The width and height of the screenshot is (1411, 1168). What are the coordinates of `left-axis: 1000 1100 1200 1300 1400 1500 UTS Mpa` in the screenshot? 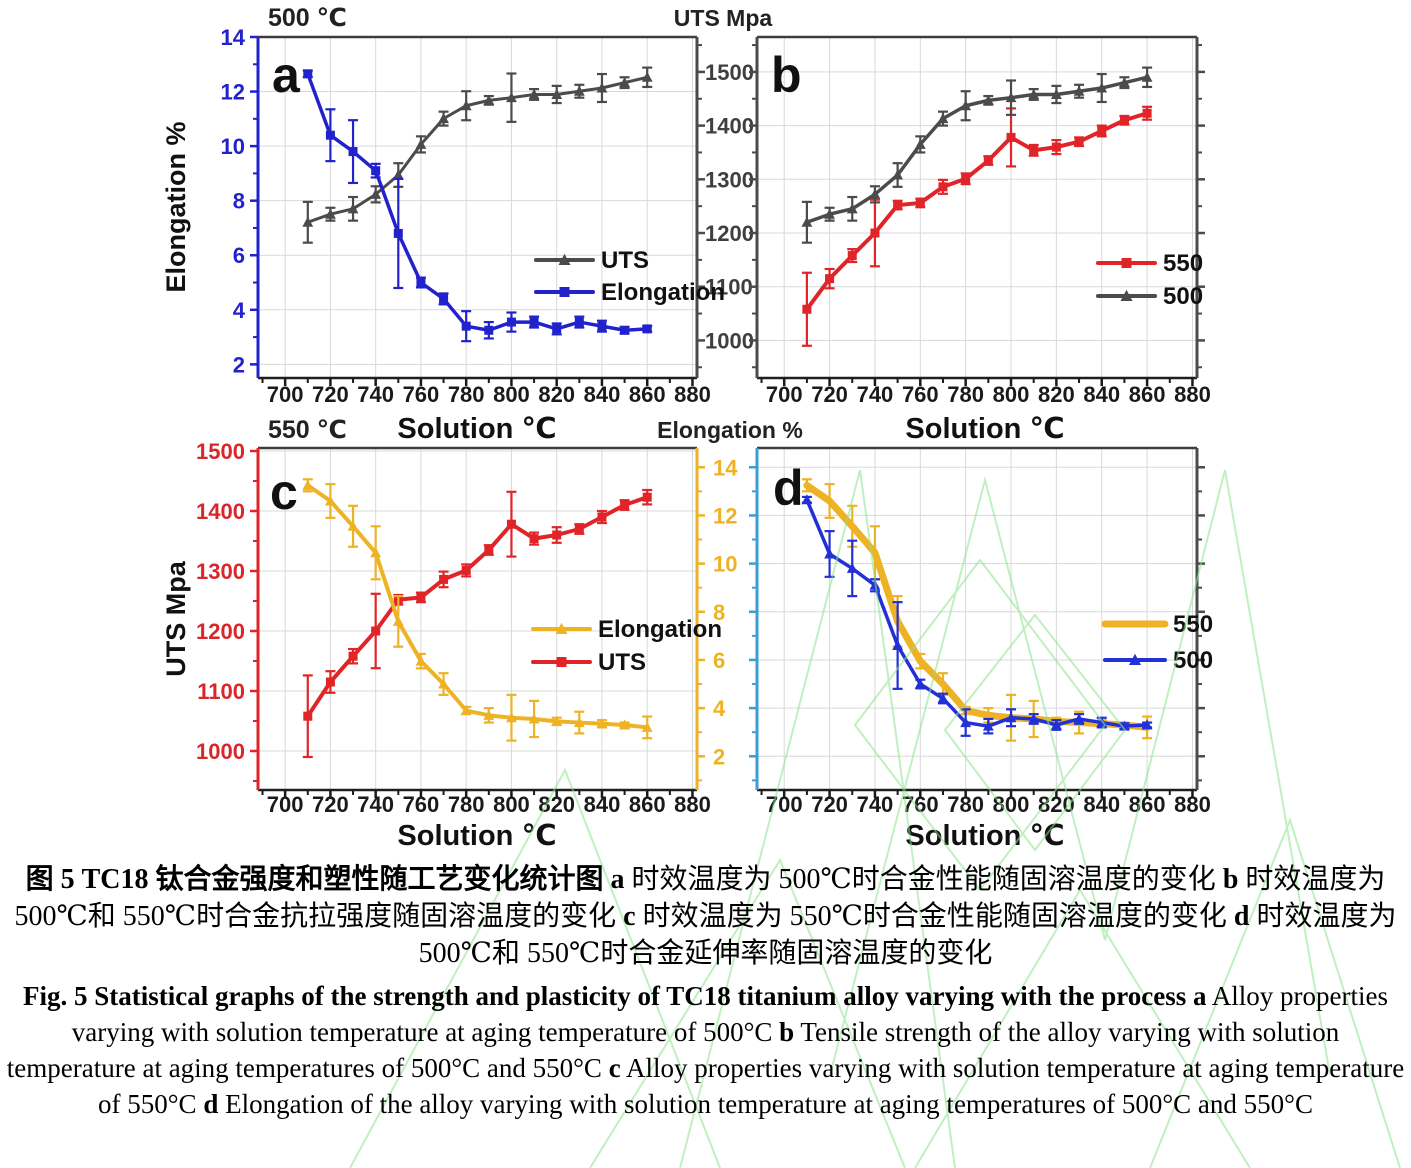 It's located at (209, 610).